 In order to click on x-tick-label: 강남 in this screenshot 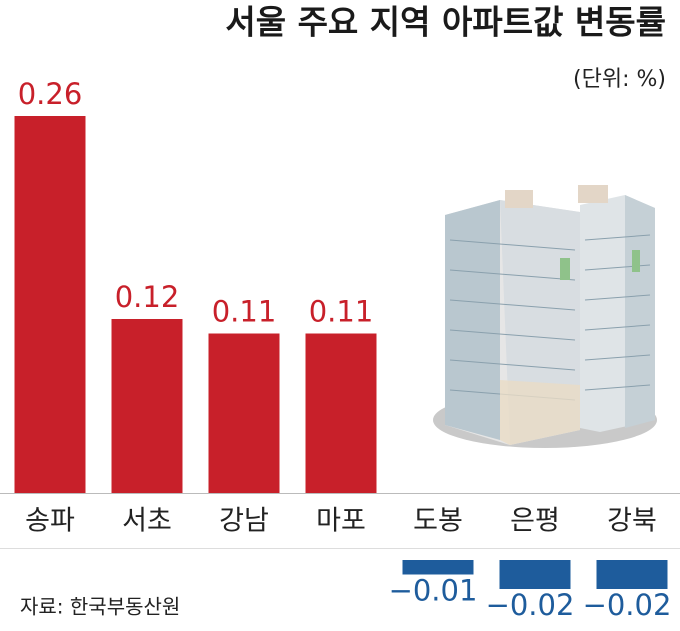, I will do `click(244, 521)`.